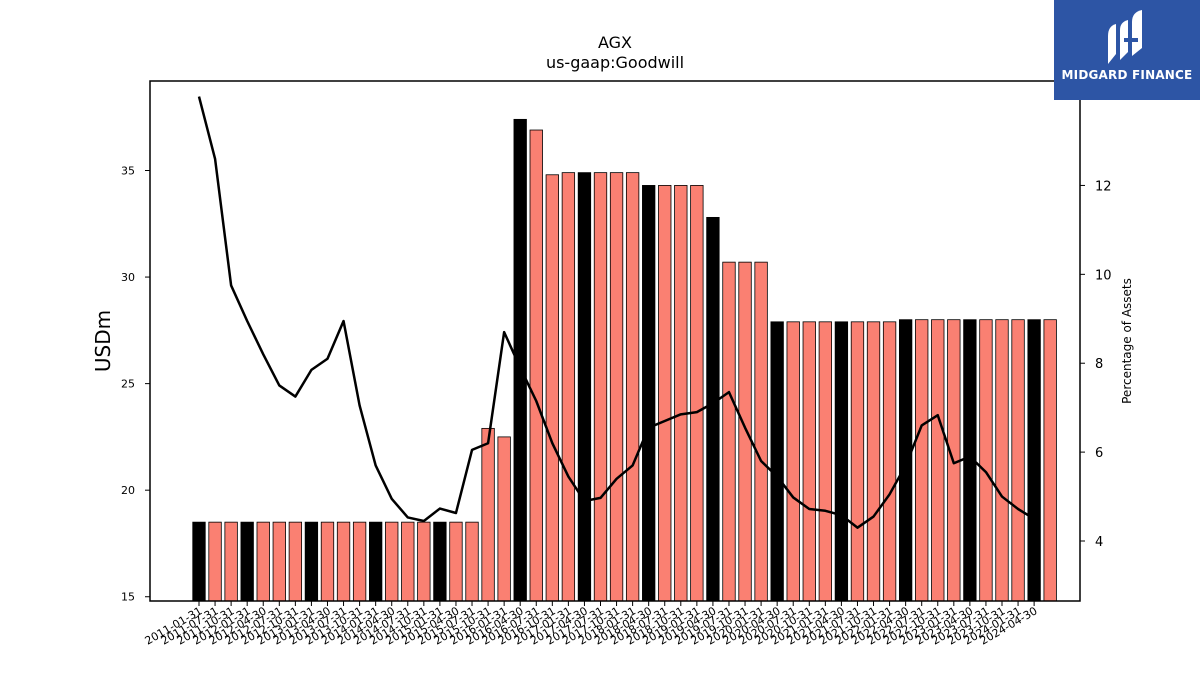 The image size is (1200, 675). I want to click on chart-subtitle: us-gaap:Goodwill, so click(615, 62).